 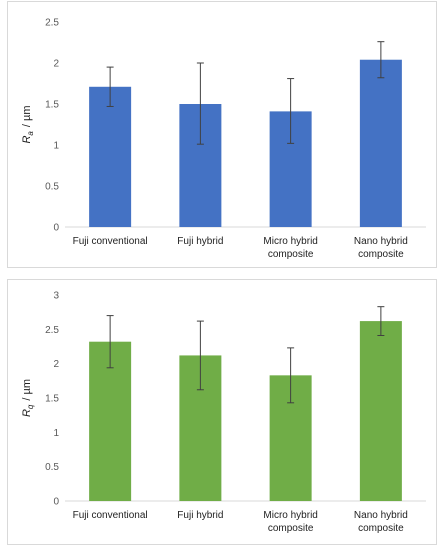 I want to click on y-axis-label: Ra / µm, so click(x=28, y=124).